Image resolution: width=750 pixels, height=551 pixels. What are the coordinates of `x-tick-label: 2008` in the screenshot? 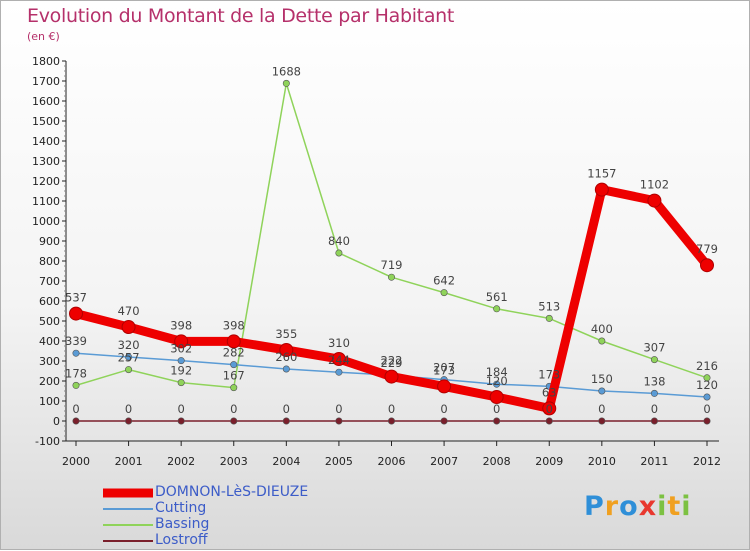 It's located at (497, 461).